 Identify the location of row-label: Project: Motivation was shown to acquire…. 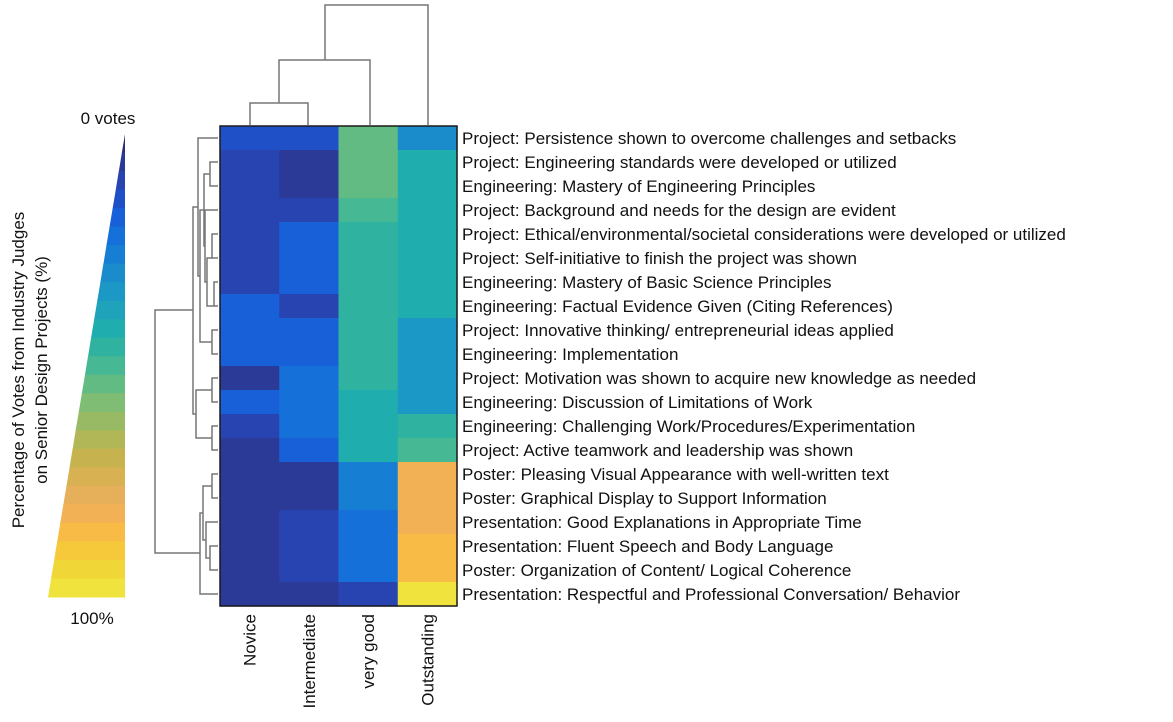
(719, 378).